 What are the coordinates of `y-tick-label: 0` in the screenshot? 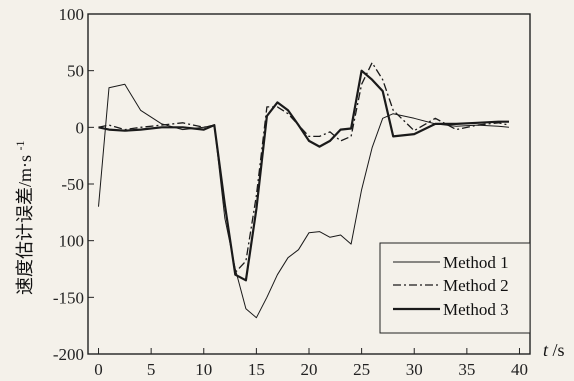 It's located at (80, 127).